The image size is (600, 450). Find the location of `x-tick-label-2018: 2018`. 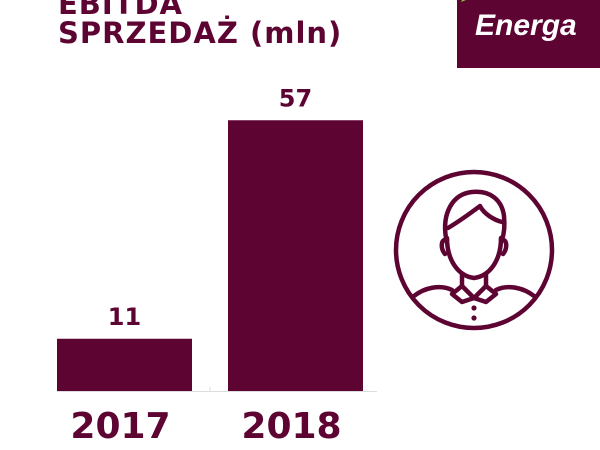

x-tick-label-2018: 2018 is located at coordinates (291, 426).